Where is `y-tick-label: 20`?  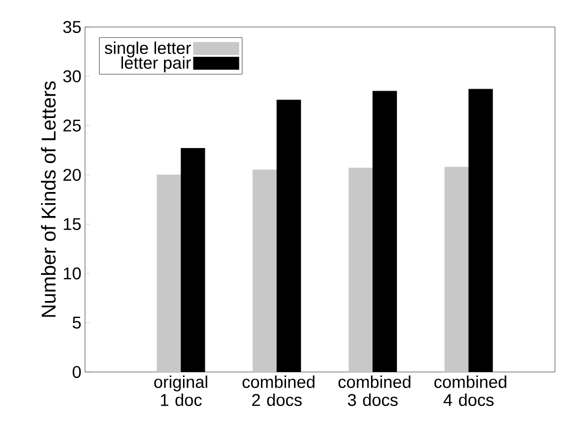
y-tick-label: 20 is located at coordinates (72, 174).